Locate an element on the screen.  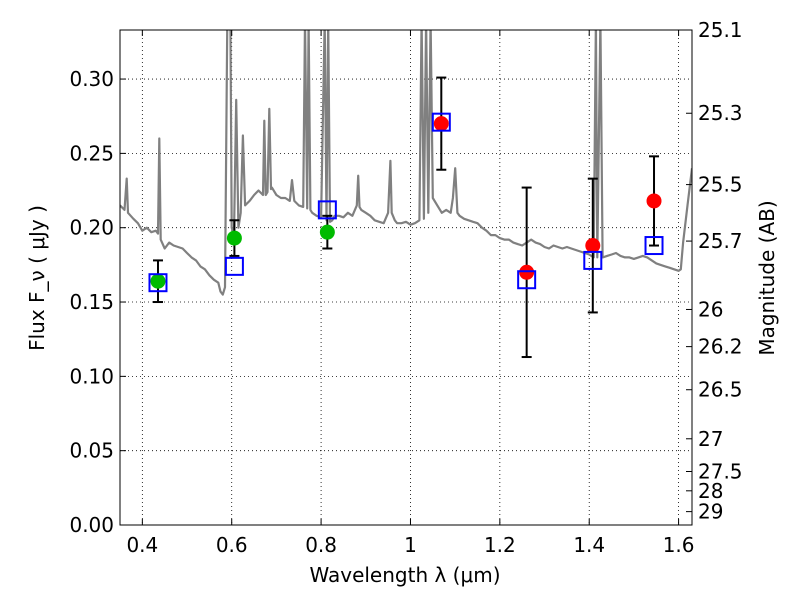
x-tick-label: 0.4 is located at coordinates (142, 545).